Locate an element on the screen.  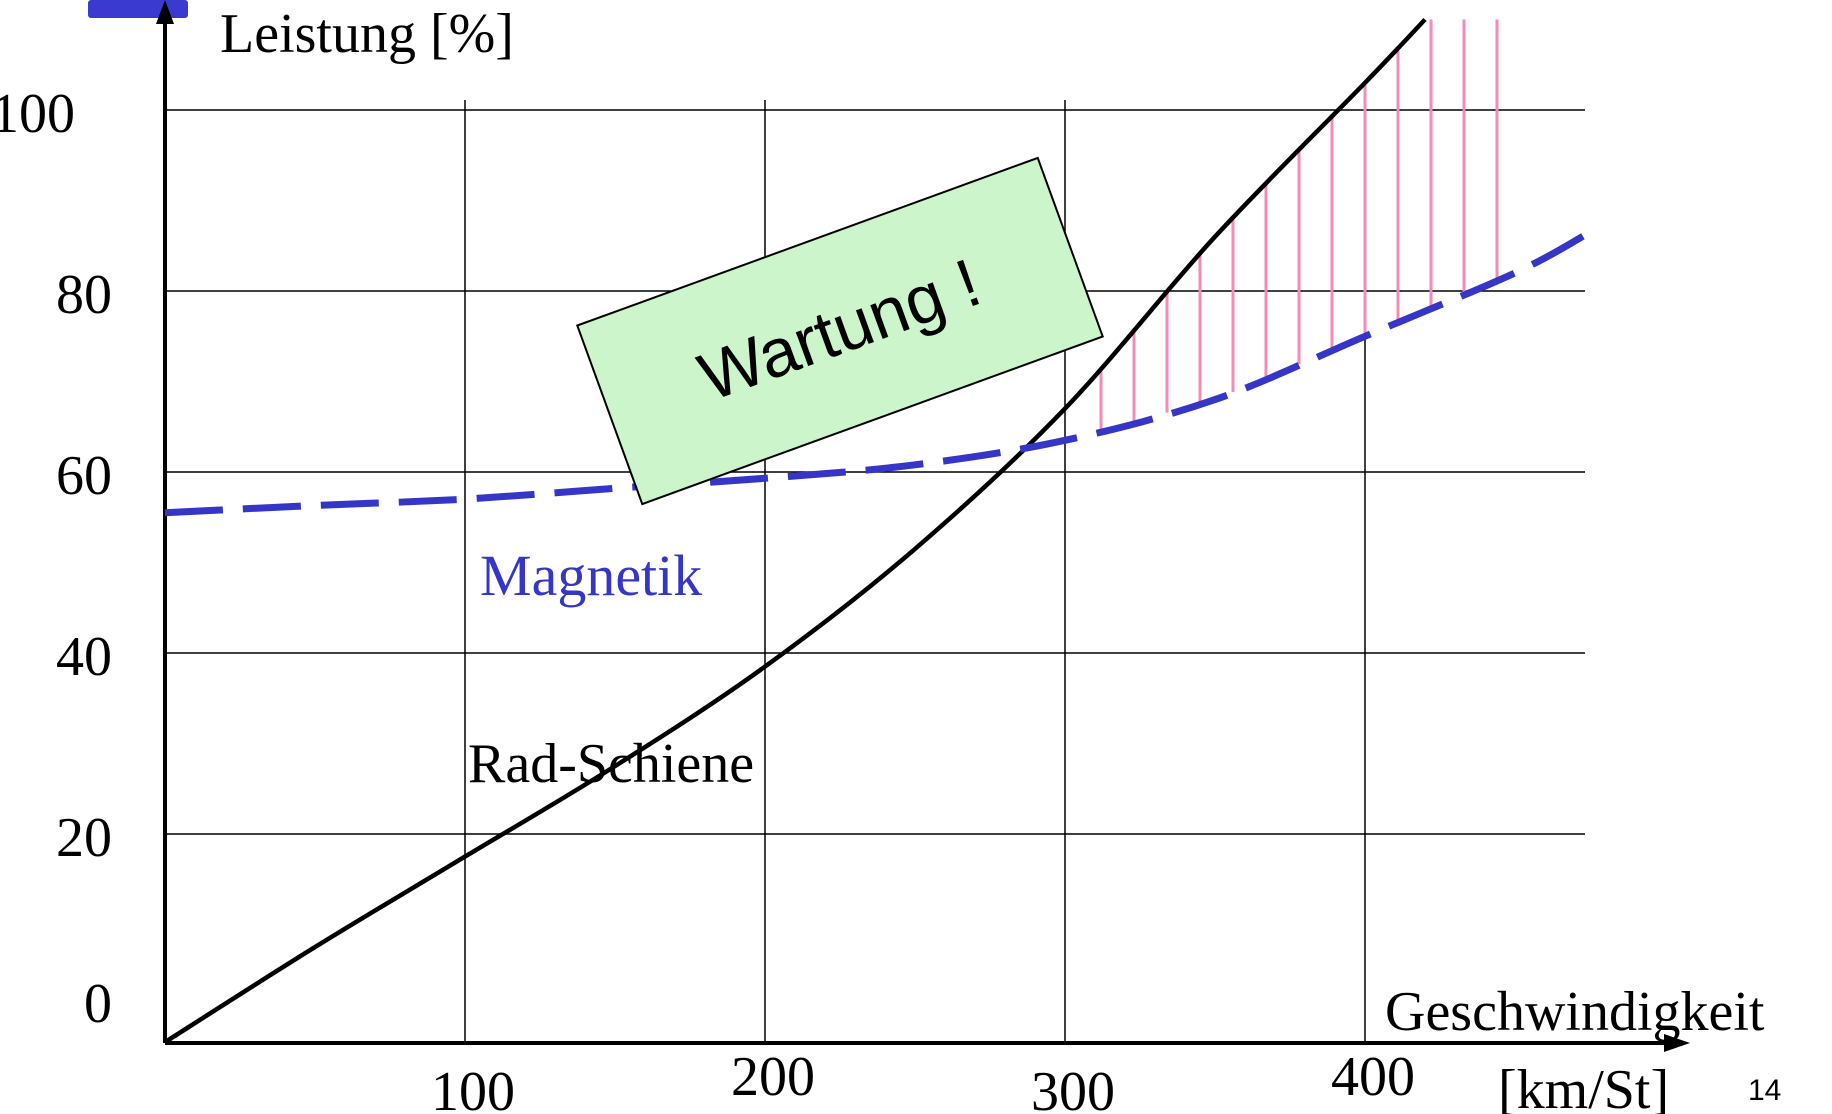
x-tick-label: 200 is located at coordinates (773, 1077).